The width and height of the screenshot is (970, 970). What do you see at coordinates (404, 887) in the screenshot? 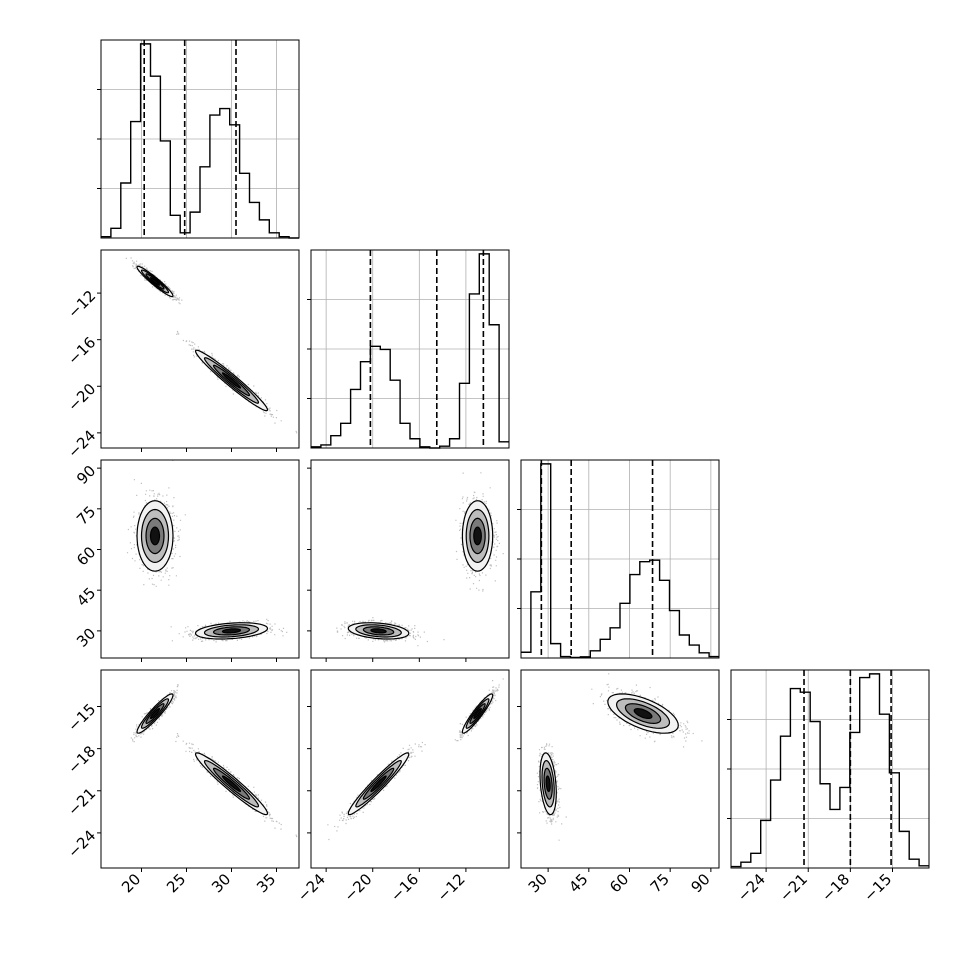
I see `x-tick-label: −16` at bounding box center [404, 887].